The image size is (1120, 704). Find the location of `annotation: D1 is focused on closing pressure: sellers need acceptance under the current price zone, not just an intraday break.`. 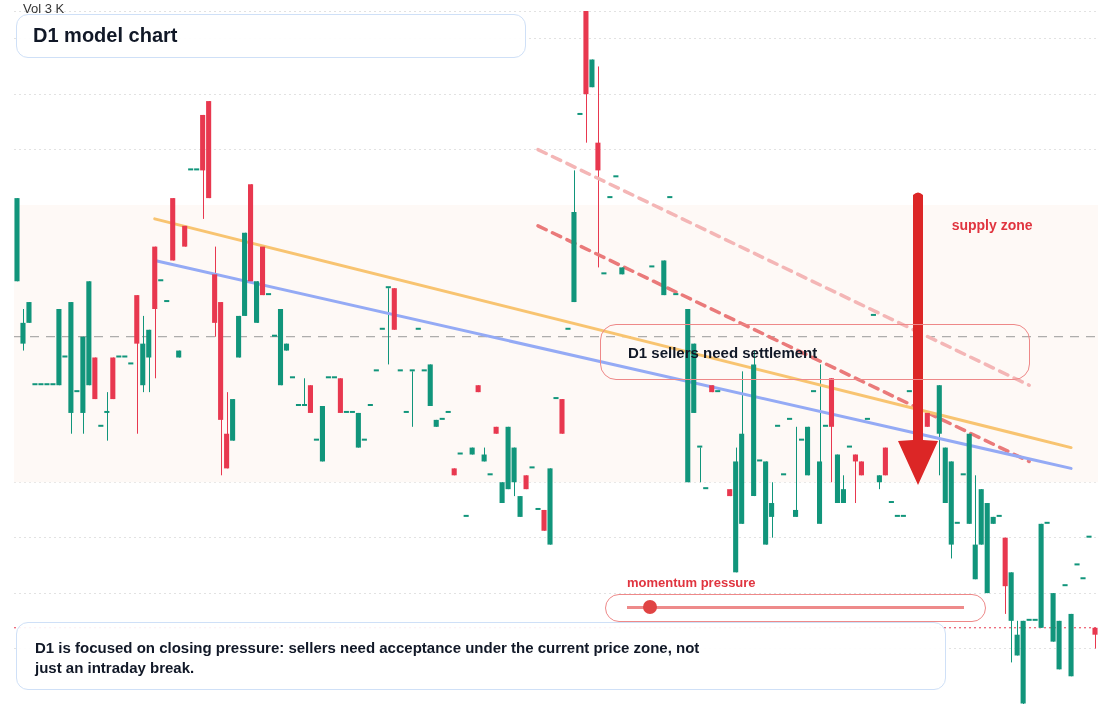

annotation: D1 is focused on closing pressure: sellers need acceptance under the current price zone, not just an intraday break. is located at coordinates (367, 658).